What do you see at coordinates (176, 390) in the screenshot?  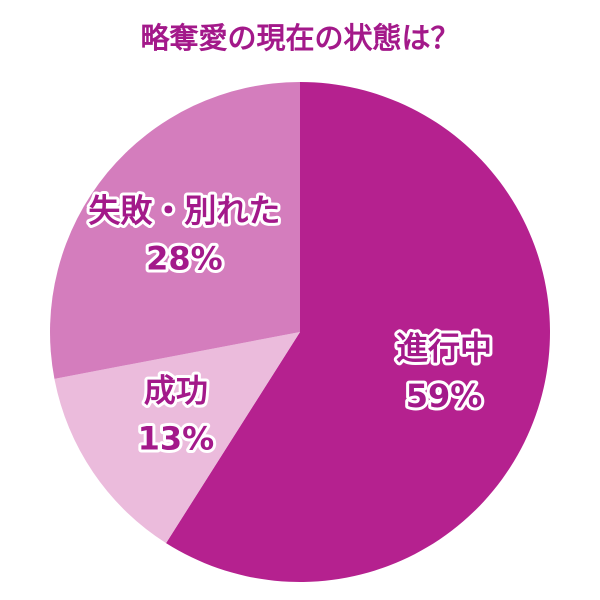 I see `slice-label: 成功` at bounding box center [176, 390].